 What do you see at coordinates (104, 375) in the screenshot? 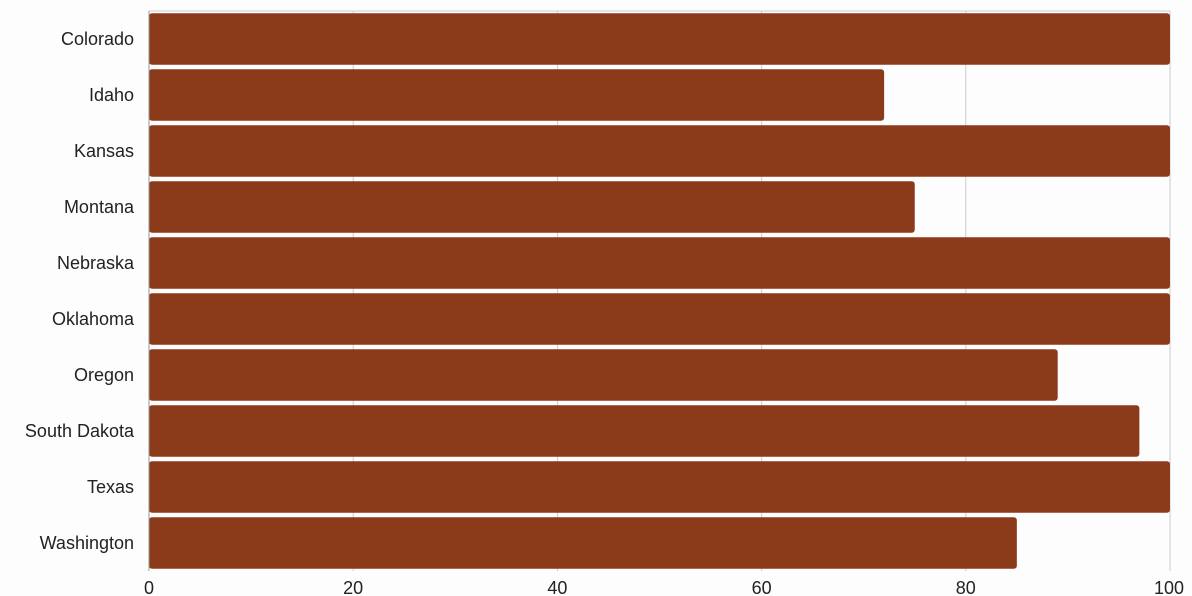
I see `category-label: Oregon` at bounding box center [104, 375].